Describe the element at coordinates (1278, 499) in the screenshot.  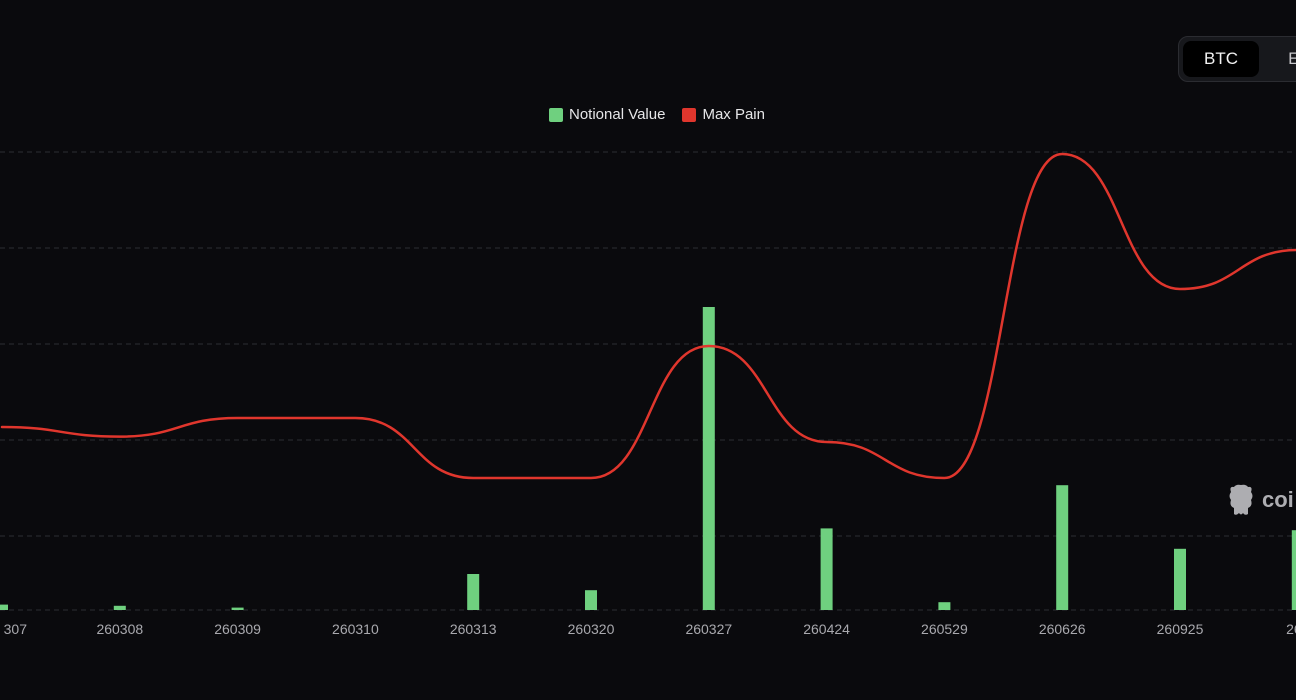
I see `watermark-text: coi` at that location.